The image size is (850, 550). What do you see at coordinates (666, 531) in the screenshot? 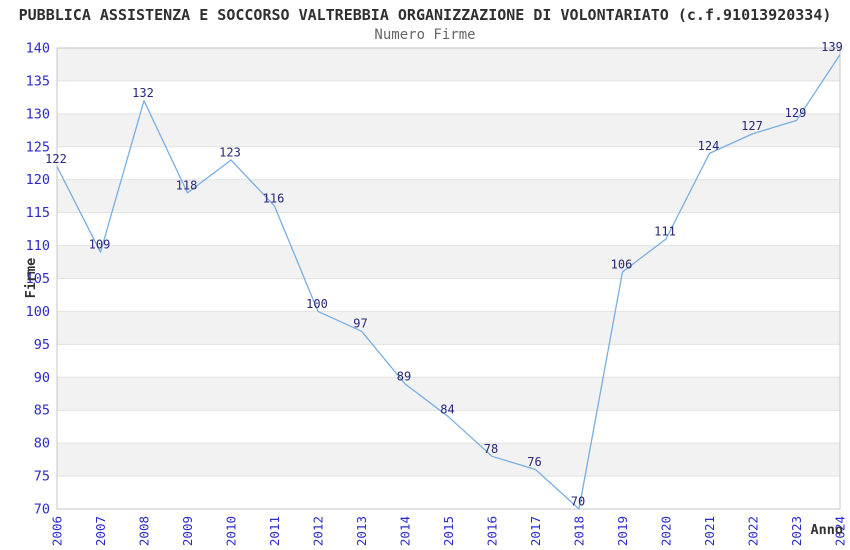
I see `x-tick-label: 2020` at bounding box center [666, 531].